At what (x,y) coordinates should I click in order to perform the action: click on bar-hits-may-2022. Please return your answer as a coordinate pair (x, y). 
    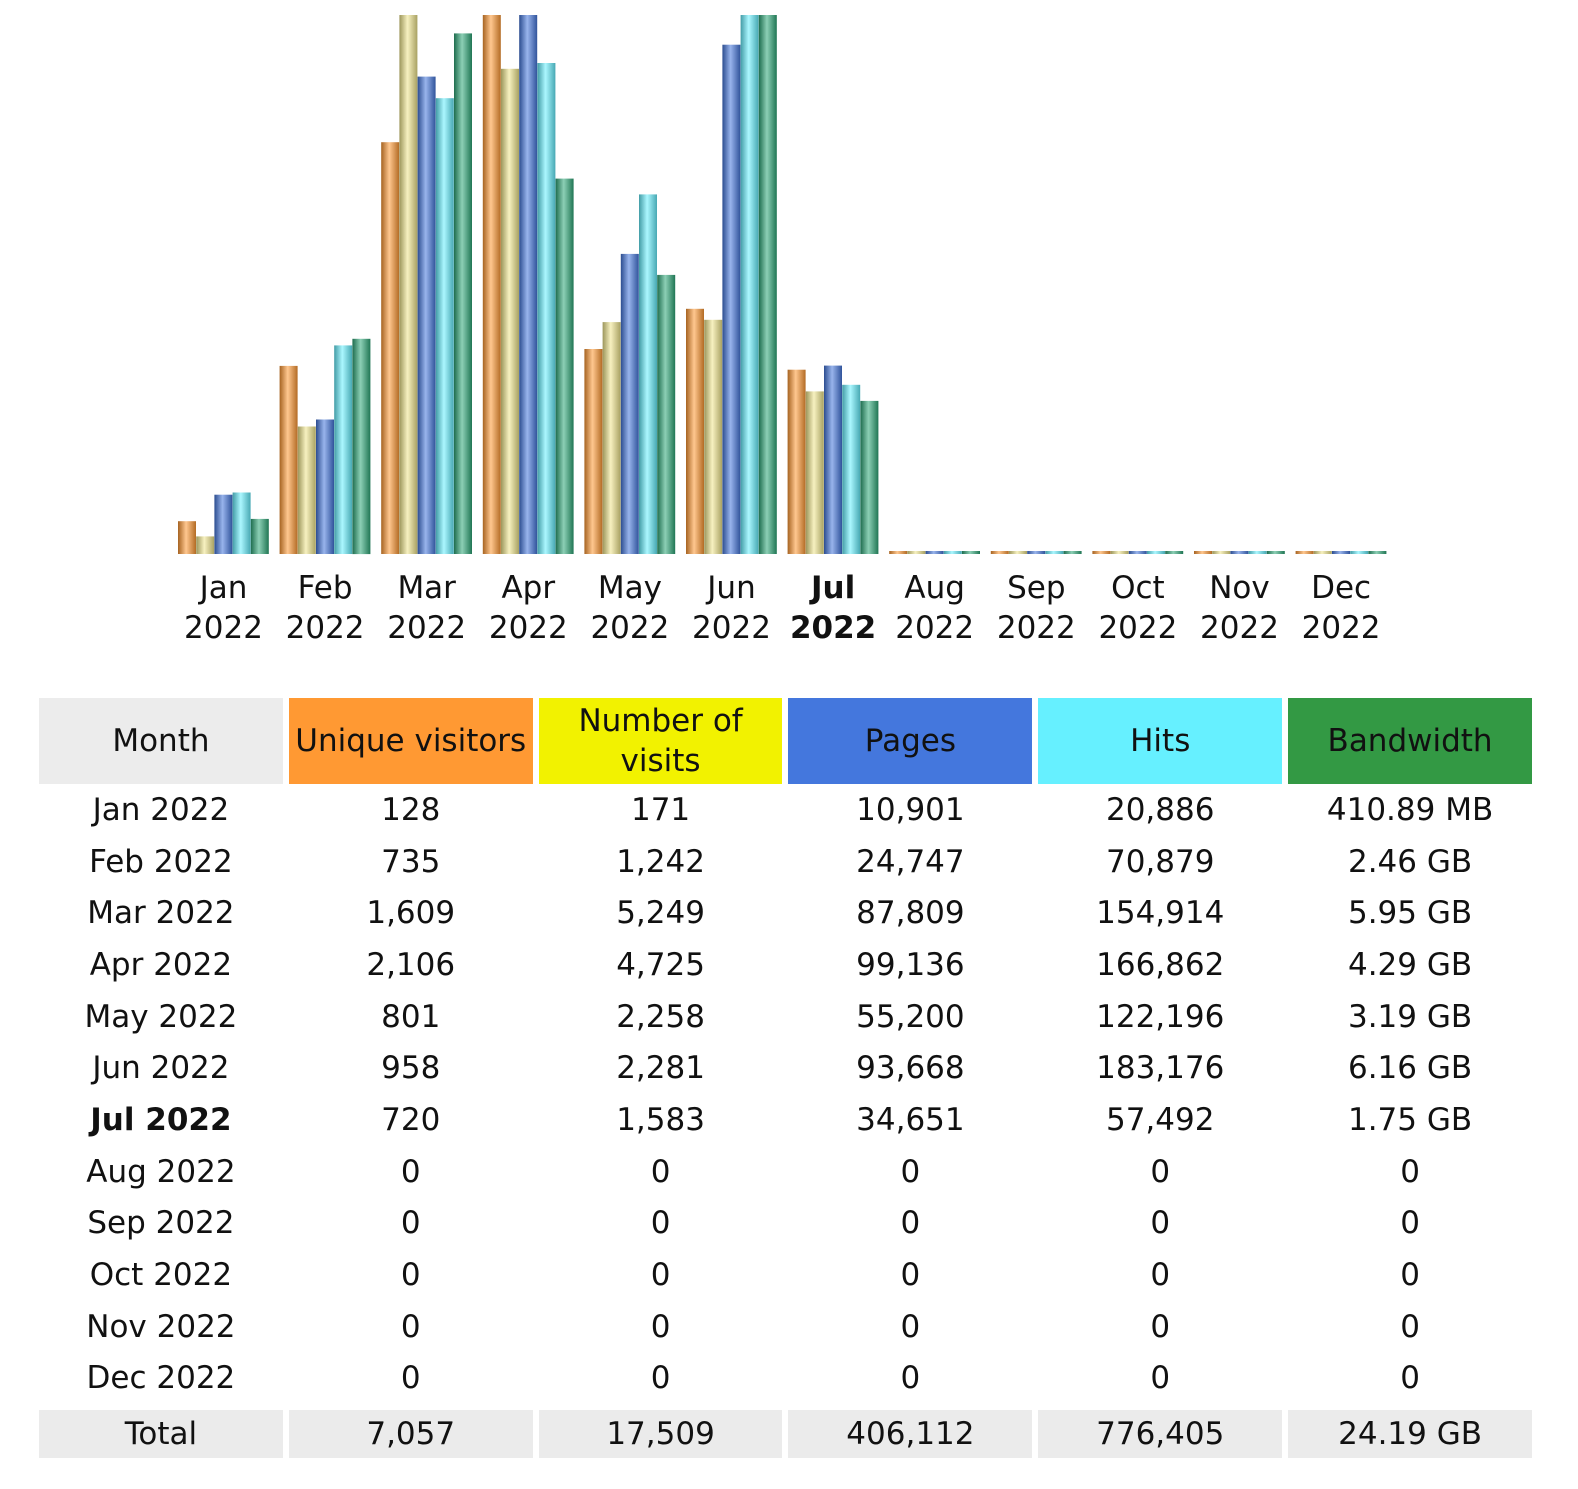
    Looking at the image, I should click on (648, 374).